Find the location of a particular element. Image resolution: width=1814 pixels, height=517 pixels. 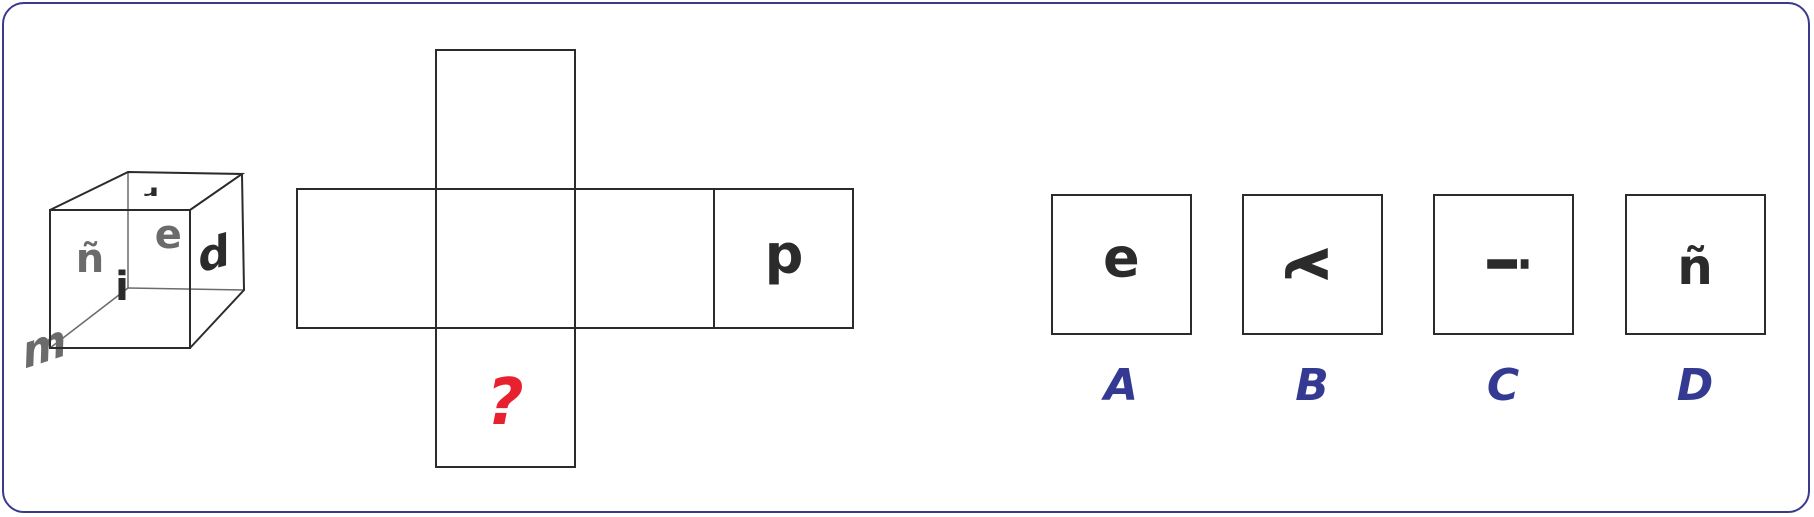

cube: m ɹ ñ ə i d is located at coordinates (134, 275).